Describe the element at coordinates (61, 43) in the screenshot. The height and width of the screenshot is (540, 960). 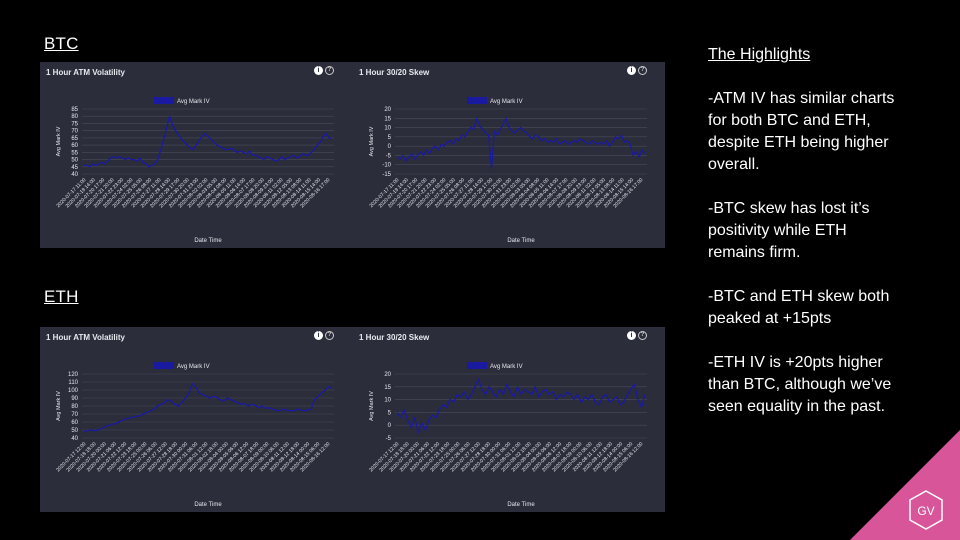
I see `btc-section-label: BTC` at that location.